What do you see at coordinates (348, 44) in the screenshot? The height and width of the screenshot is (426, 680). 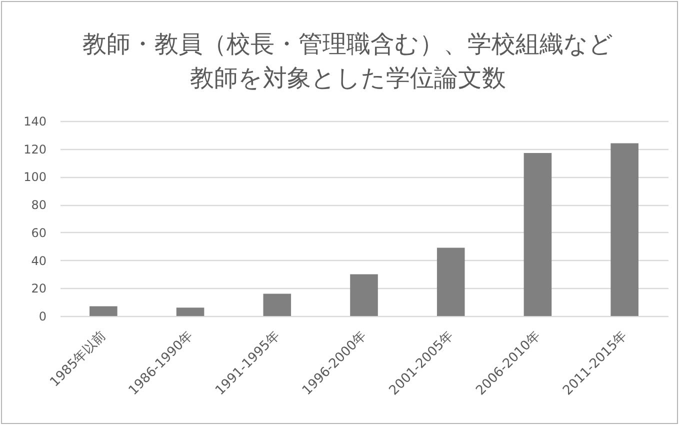 I see `chart-title: 教師・教員（校長・管理職含む）、学校組織など` at bounding box center [348, 44].